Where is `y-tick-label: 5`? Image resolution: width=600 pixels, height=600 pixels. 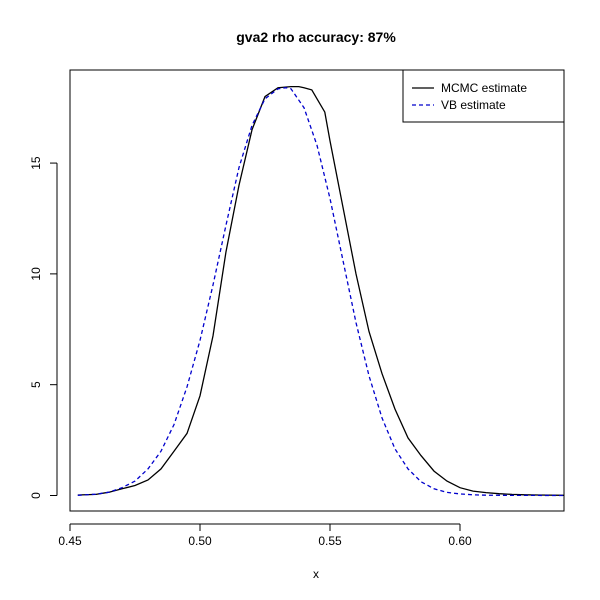 y-tick-label: 5 is located at coordinates (36, 384).